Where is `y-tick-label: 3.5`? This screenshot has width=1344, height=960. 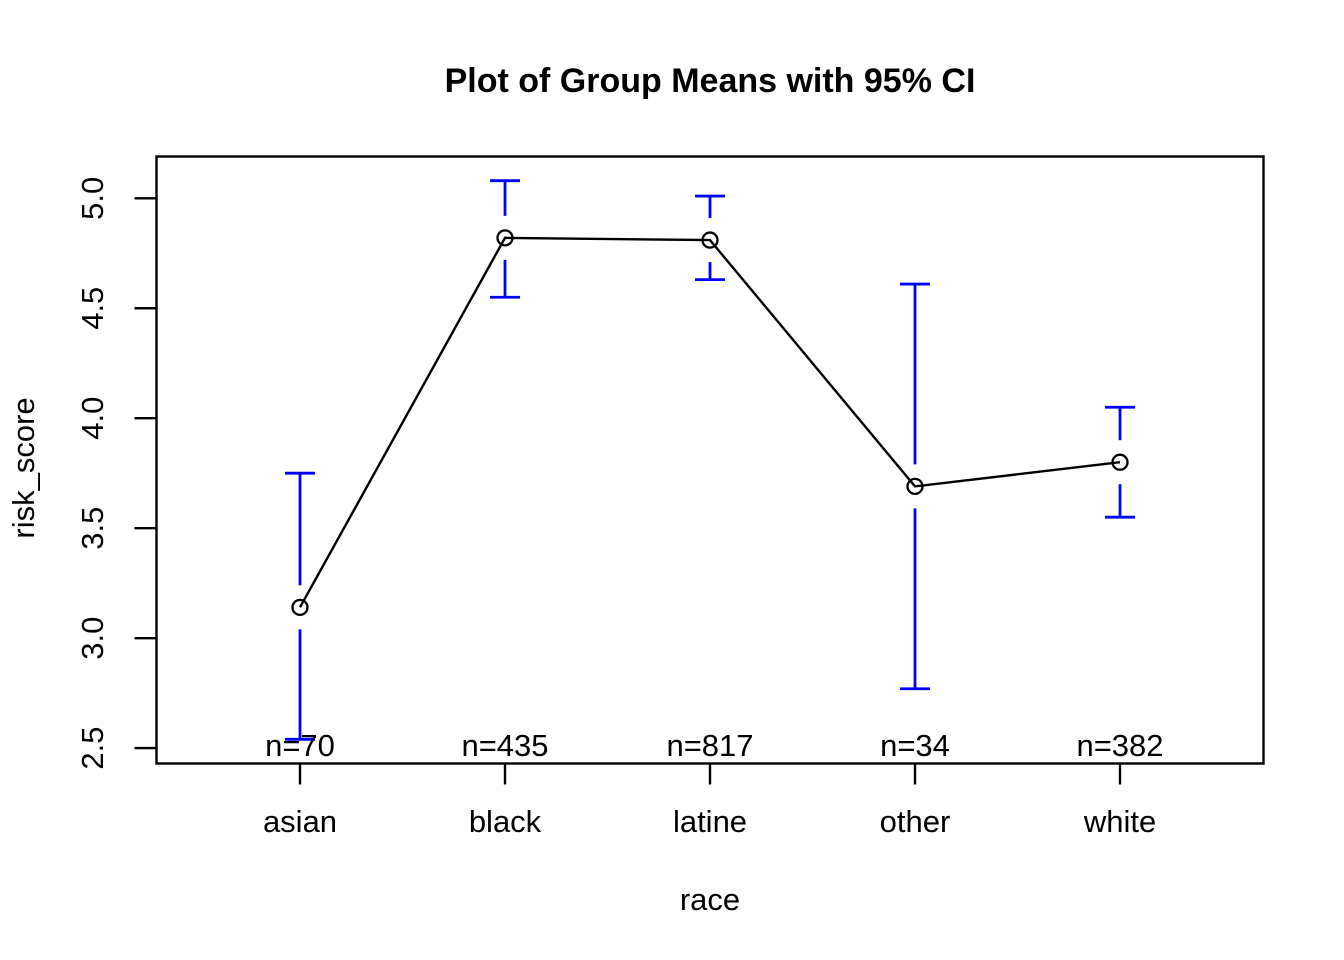
y-tick-label: 3.5 is located at coordinates (92, 528).